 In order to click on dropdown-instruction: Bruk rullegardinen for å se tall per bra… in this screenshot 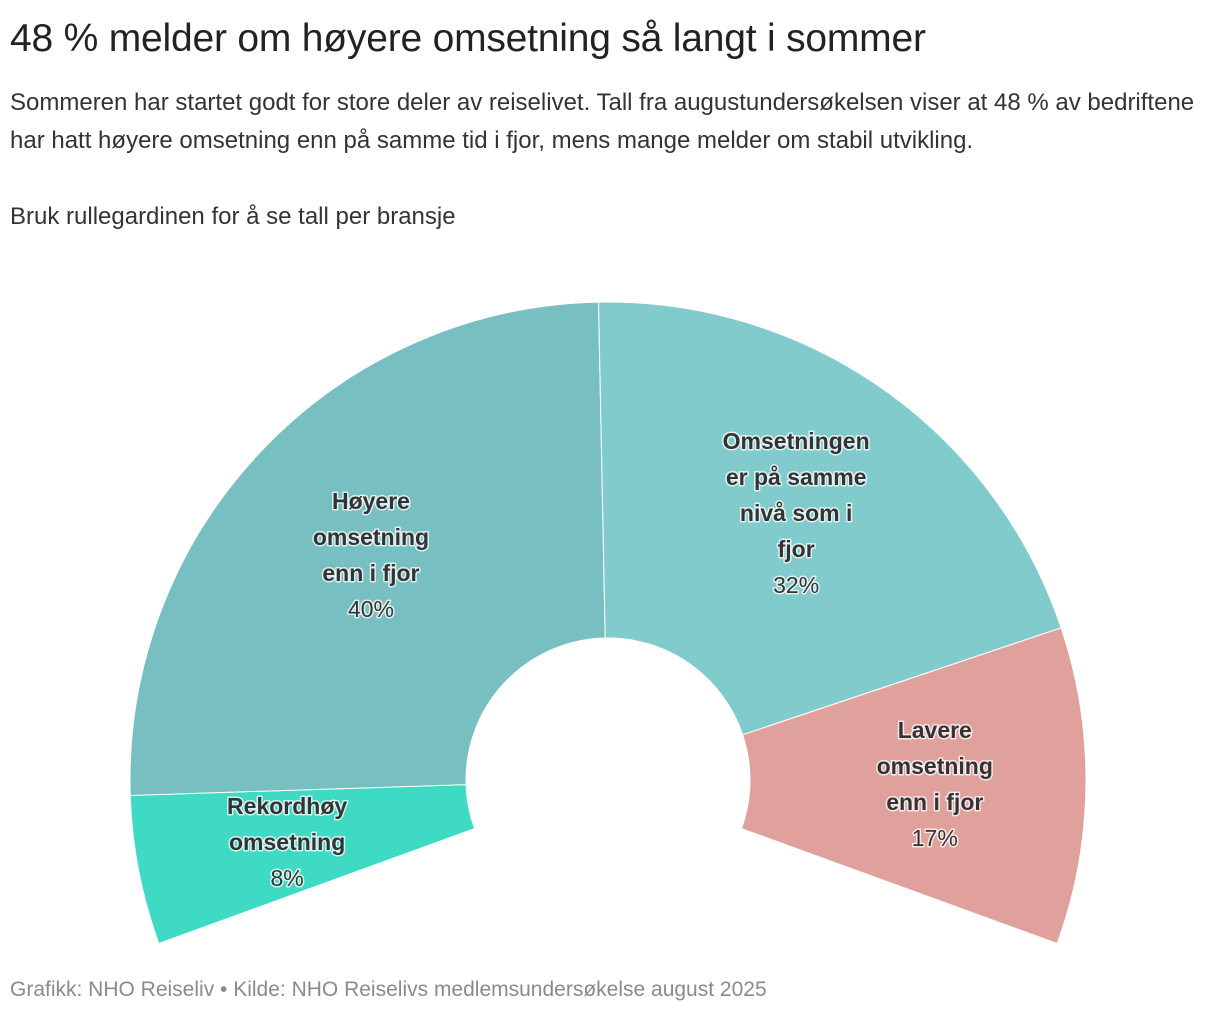, I will do `click(233, 216)`.